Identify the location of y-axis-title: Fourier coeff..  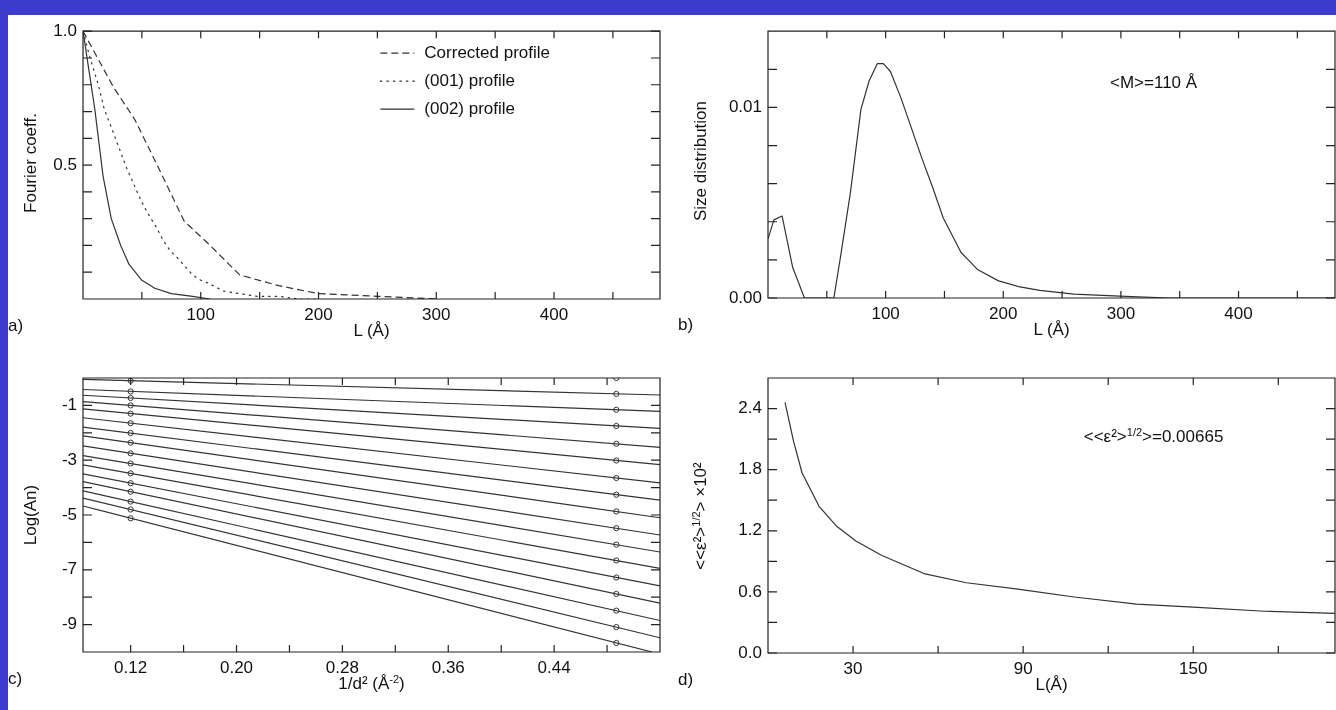
(30, 162).